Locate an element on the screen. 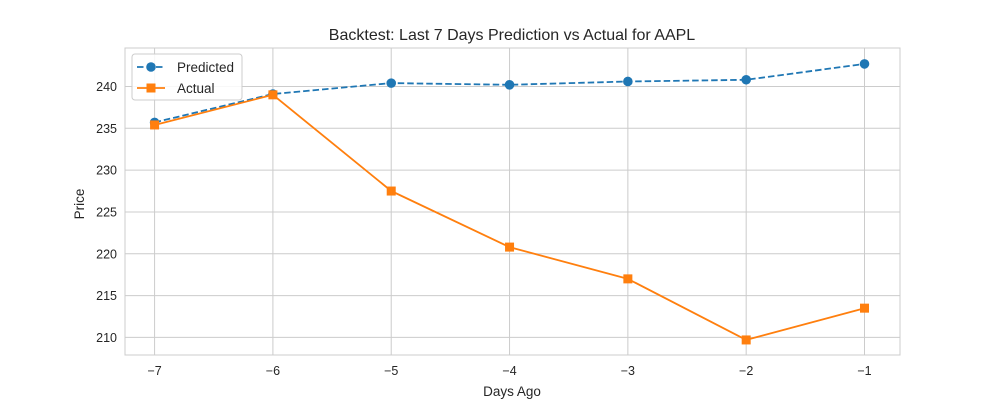 This screenshot has height=400, width=1000. x-tick-label: −5 is located at coordinates (391, 371).